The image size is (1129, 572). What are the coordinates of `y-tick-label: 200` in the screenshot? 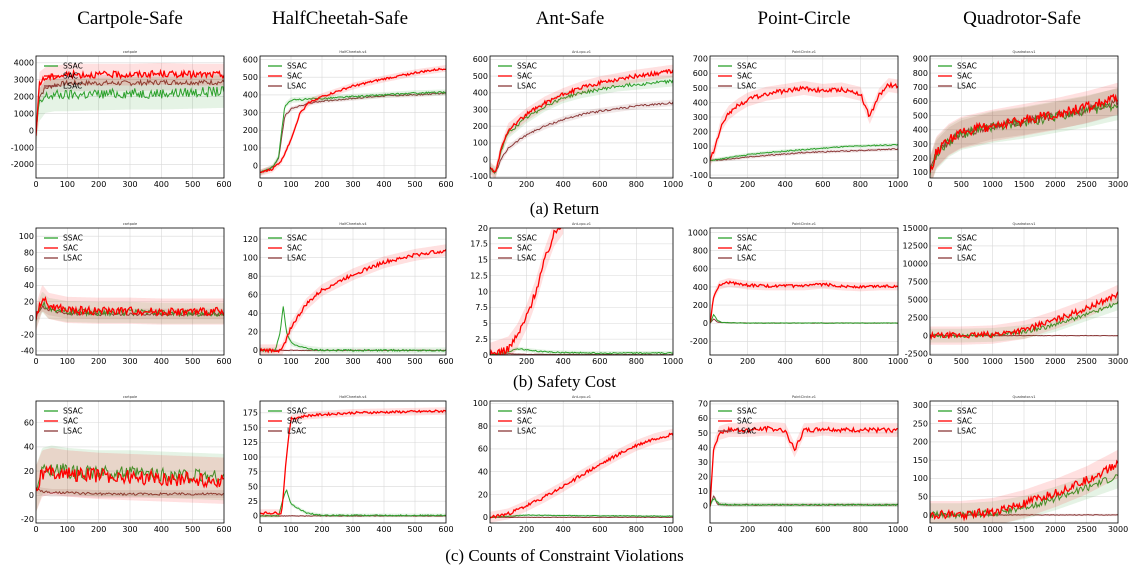 It's located at (480, 126).